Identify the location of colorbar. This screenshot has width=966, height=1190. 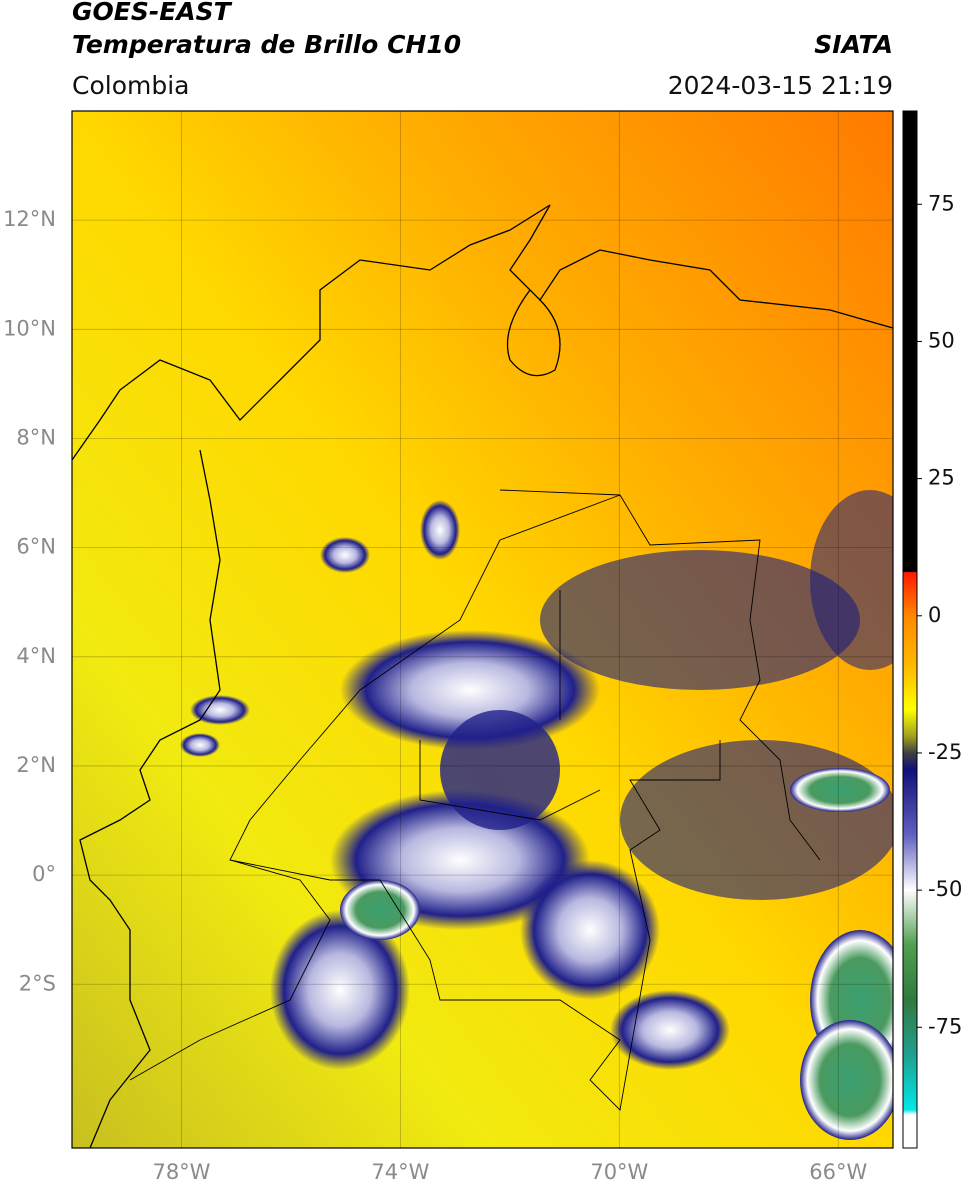
(910, 629).